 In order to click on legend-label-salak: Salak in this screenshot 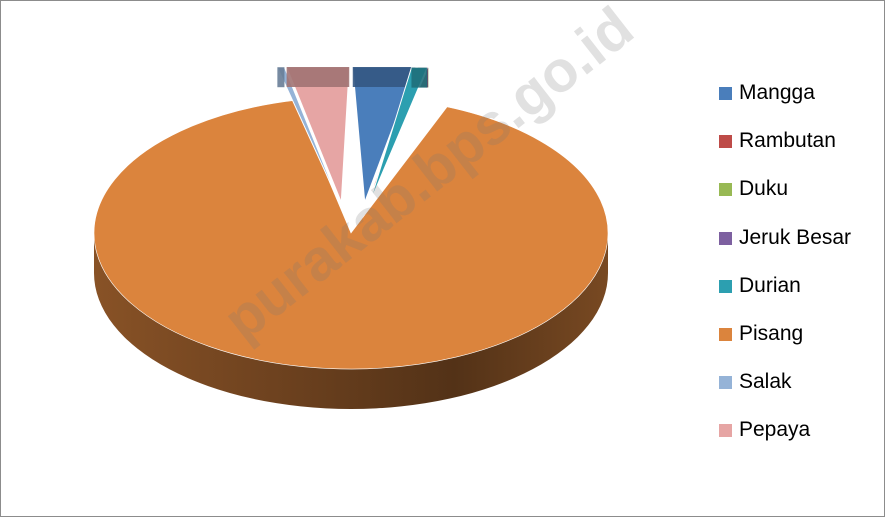, I will do `click(765, 382)`.